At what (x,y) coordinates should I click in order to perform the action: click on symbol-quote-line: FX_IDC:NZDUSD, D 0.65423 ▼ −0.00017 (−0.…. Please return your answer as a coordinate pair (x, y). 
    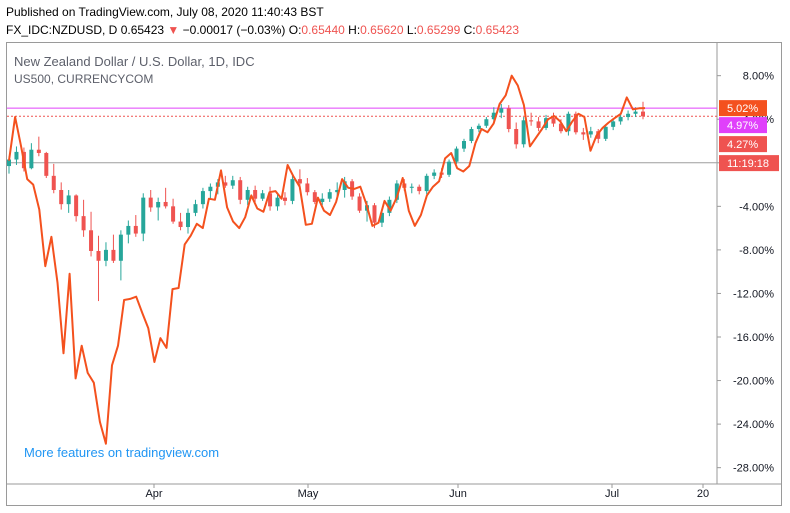
    Looking at the image, I should click on (262, 30).